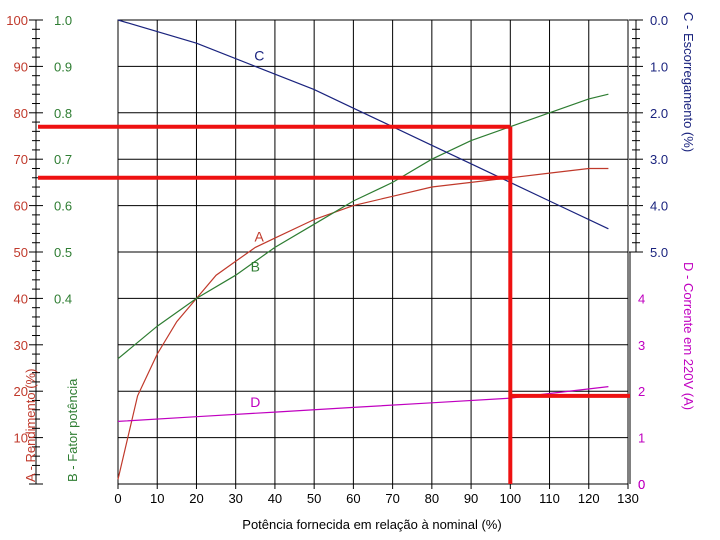 This screenshot has width=720, height=540. What do you see at coordinates (628, 498) in the screenshot?
I see `x-tick-label: 130` at bounding box center [628, 498].